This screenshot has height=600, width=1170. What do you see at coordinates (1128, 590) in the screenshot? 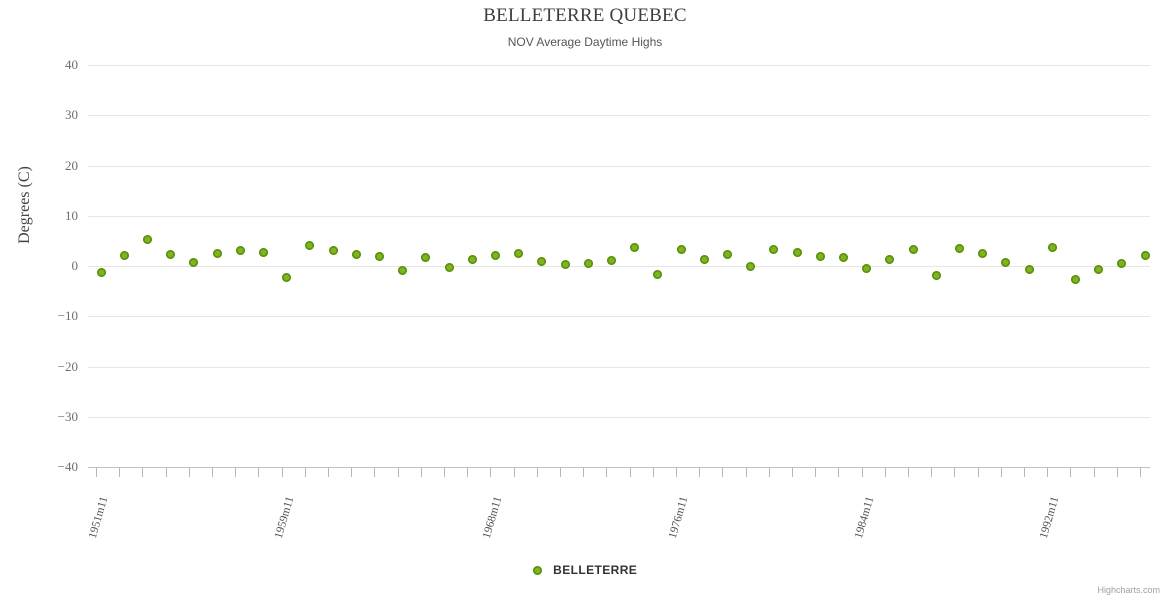
I see `highcharts-credits: Highcharts.com` at bounding box center [1128, 590].